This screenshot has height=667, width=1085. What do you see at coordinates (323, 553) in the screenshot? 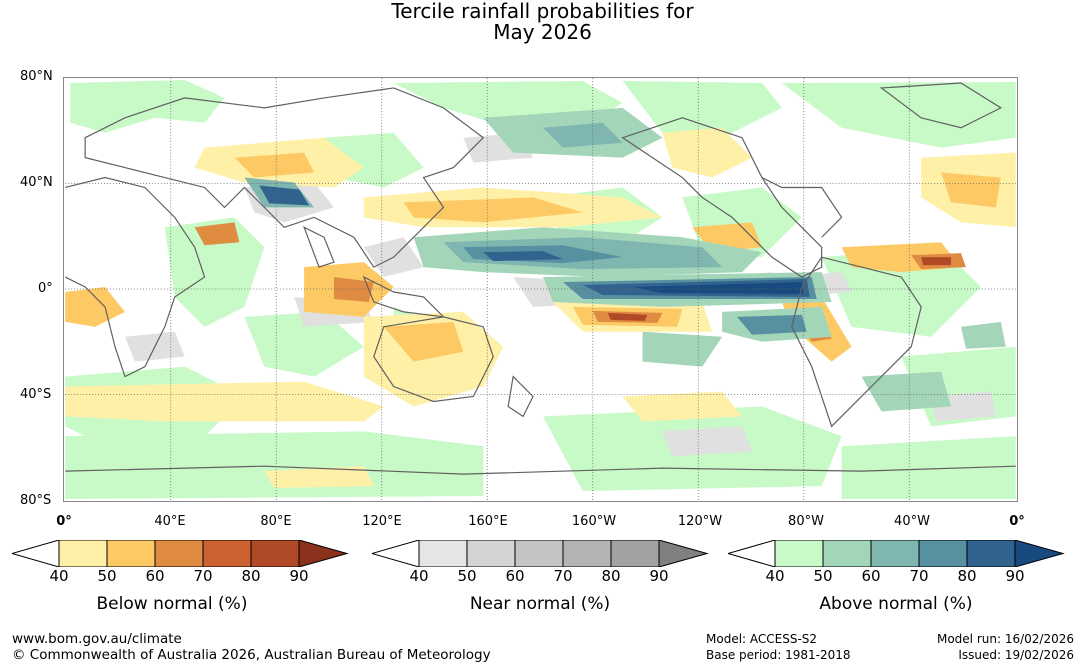
I see `legend-below-arrow-right` at bounding box center [323, 553].